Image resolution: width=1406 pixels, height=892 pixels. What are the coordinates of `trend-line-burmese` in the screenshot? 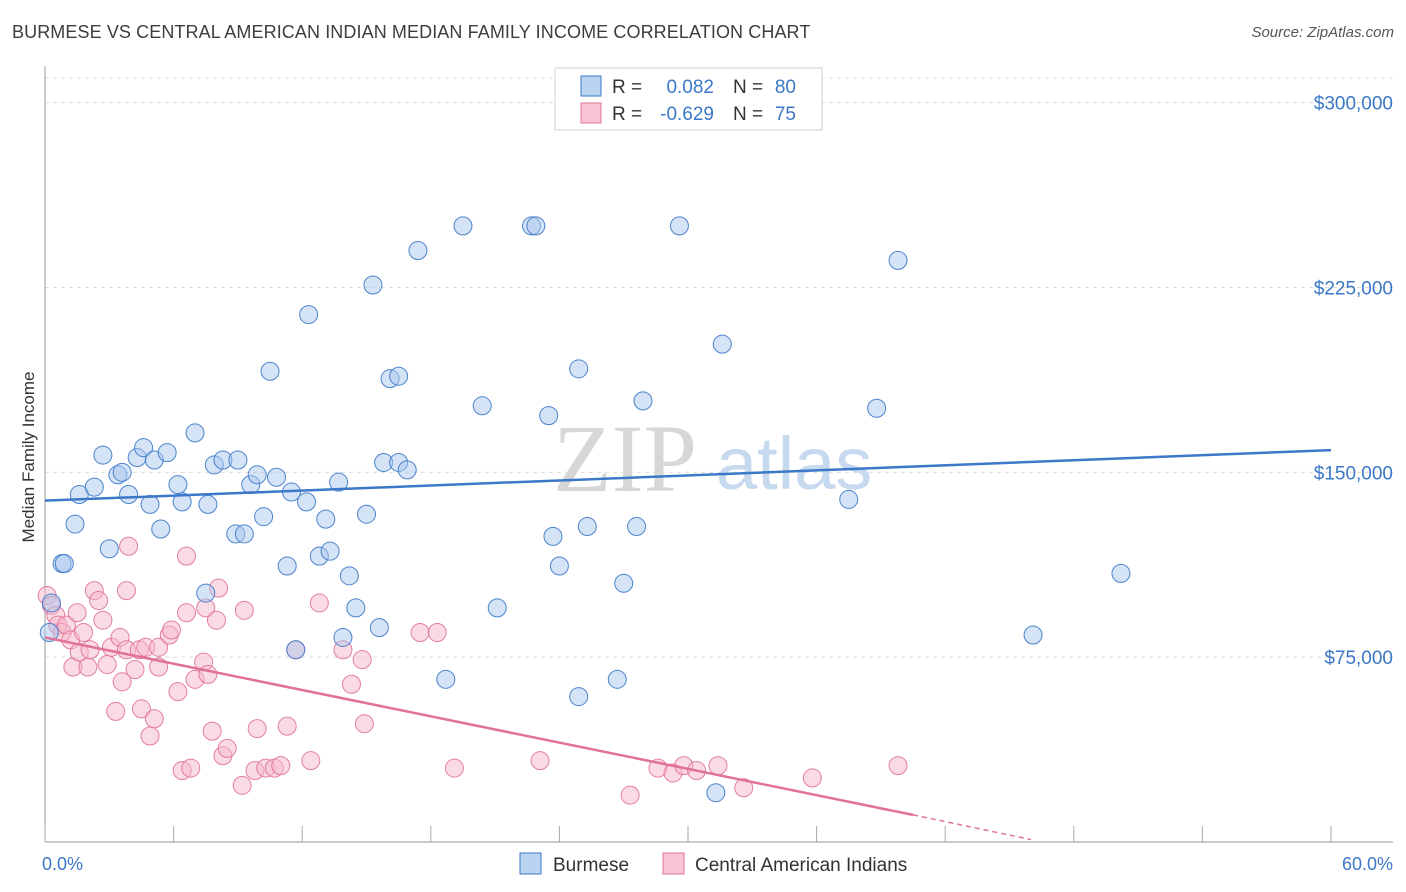 It's located at (688, 475).